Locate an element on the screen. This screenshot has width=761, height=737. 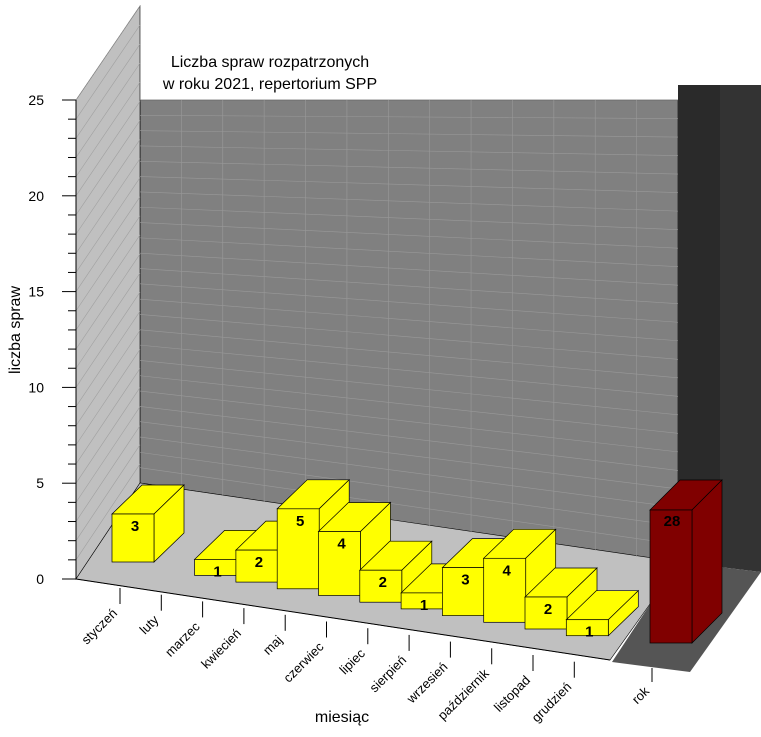
total-panel-side is located at coordinates (699, 325).